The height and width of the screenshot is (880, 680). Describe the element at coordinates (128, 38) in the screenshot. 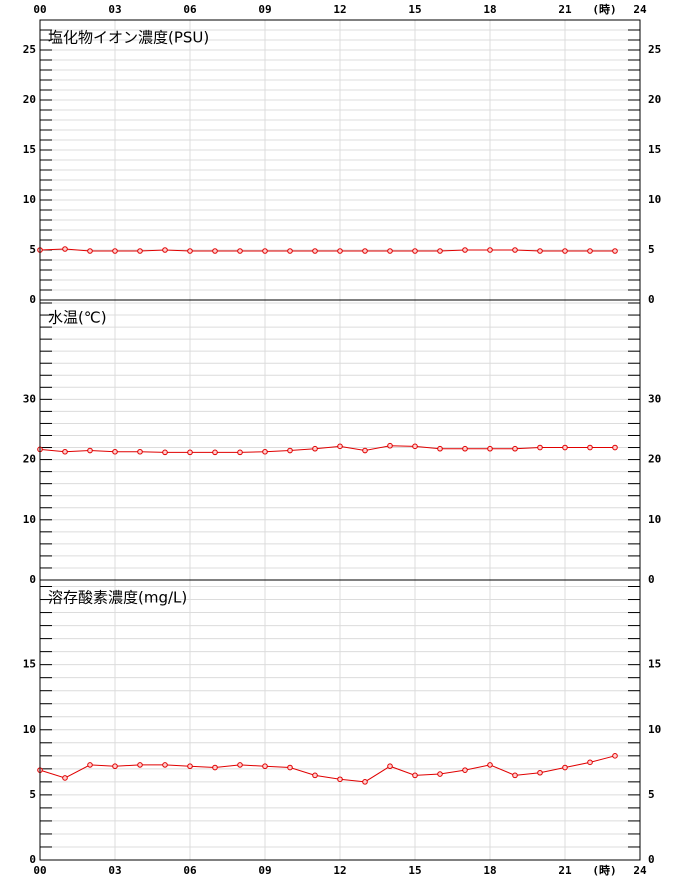

I see `panel-title: 塩化物イオン濃度(PSU)` at that location.